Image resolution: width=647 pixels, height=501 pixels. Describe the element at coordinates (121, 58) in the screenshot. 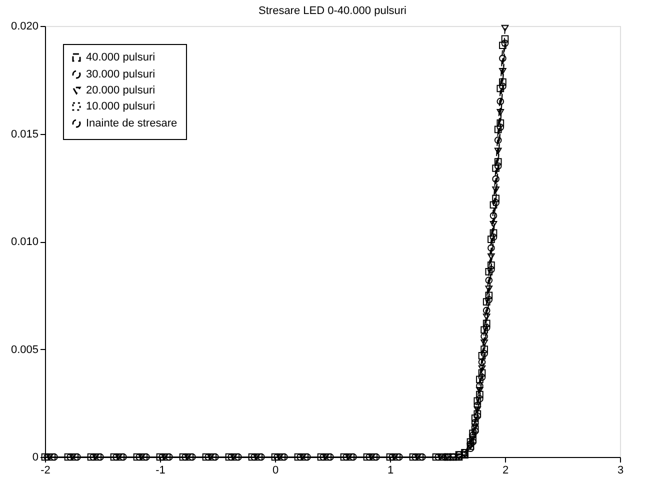

I see `legend-label: 40.000 pulsuri` at that location.